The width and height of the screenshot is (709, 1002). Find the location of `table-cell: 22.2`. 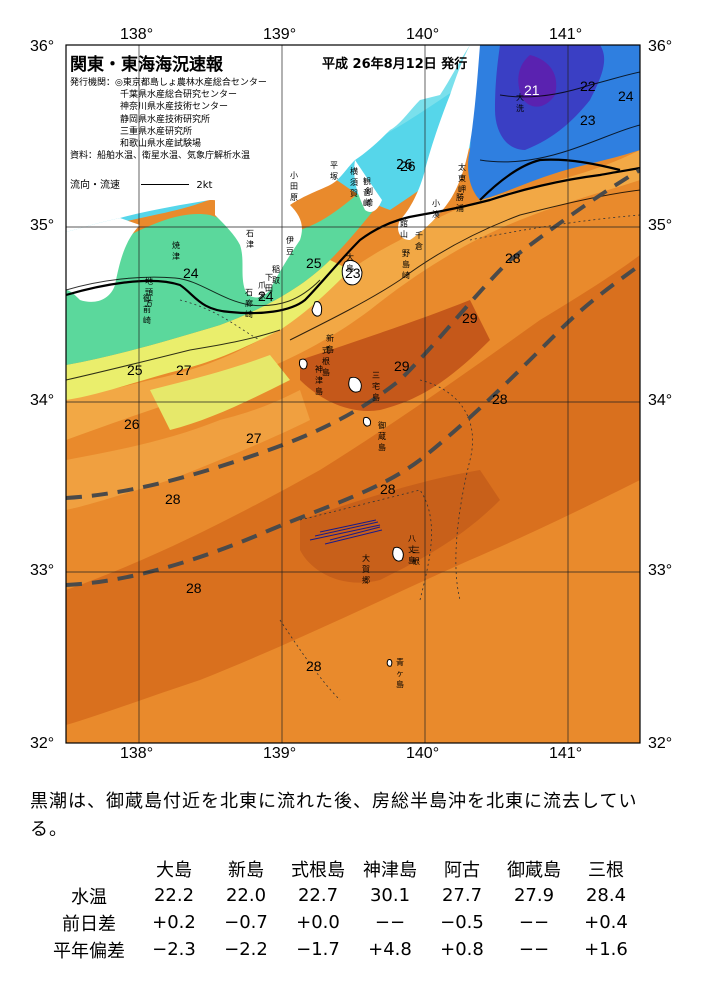

table-cell: 22.2 is located at coordinates (174, 895).